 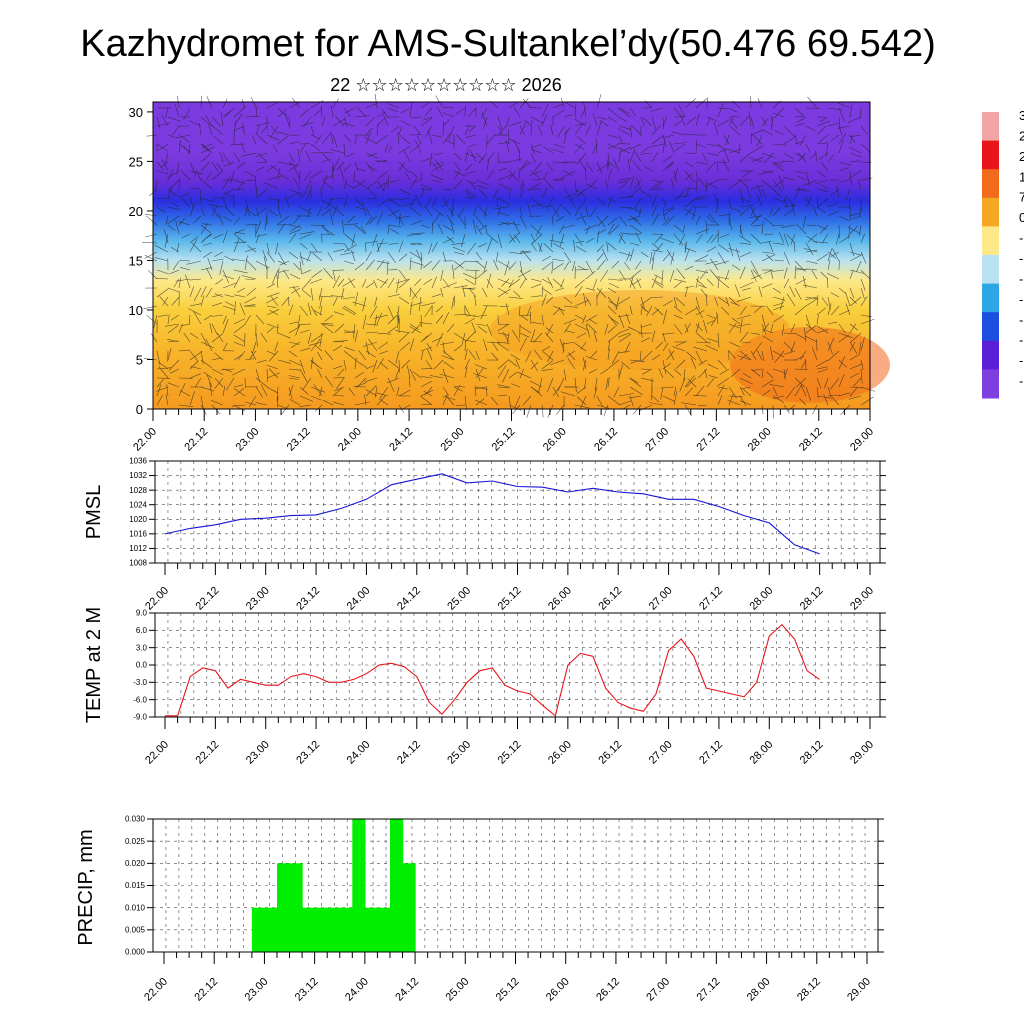 I want to click on x-tick-label: 23.00, so click(x=258, y=753).